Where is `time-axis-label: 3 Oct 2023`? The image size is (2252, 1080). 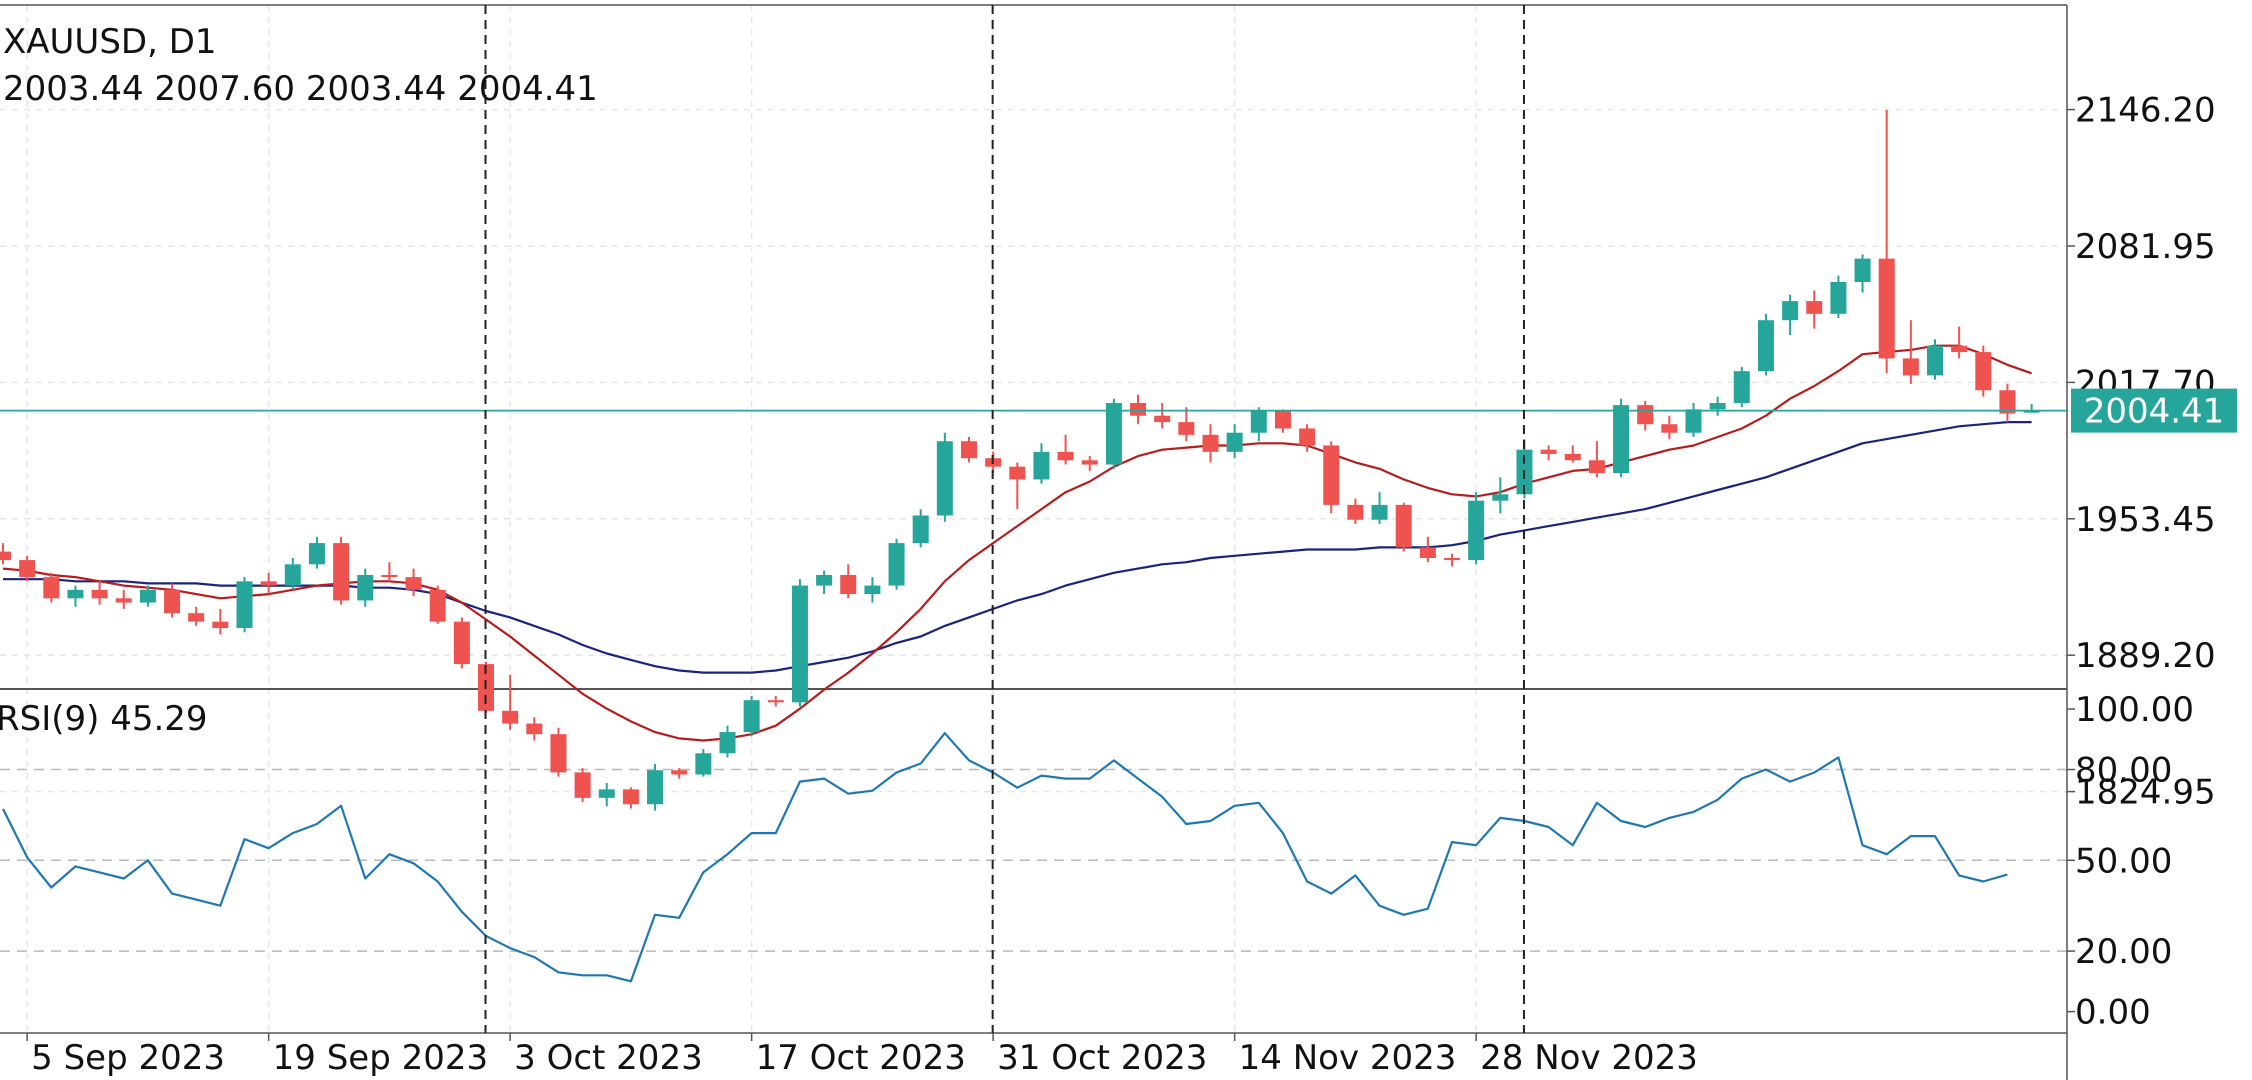 time-axis-label: 3 Oct 2023 is located at coordinates (608, 1058).